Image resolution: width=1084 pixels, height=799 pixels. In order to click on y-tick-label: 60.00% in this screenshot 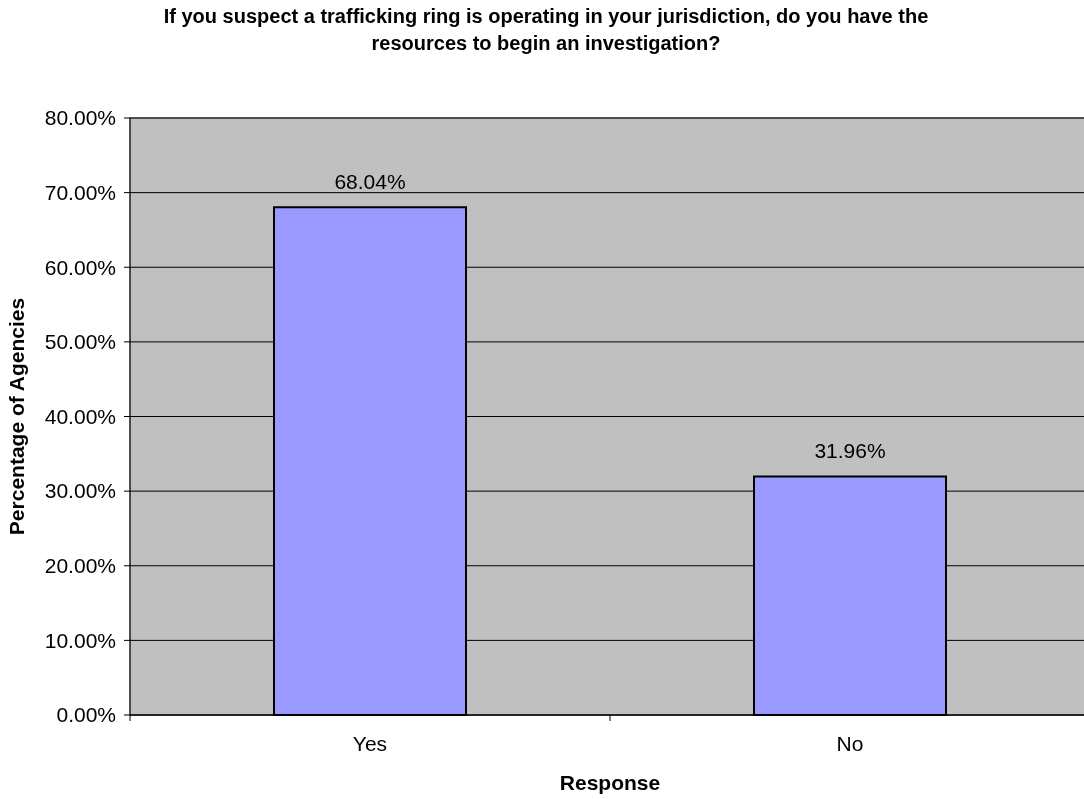, I will do `click(80, 267)`.